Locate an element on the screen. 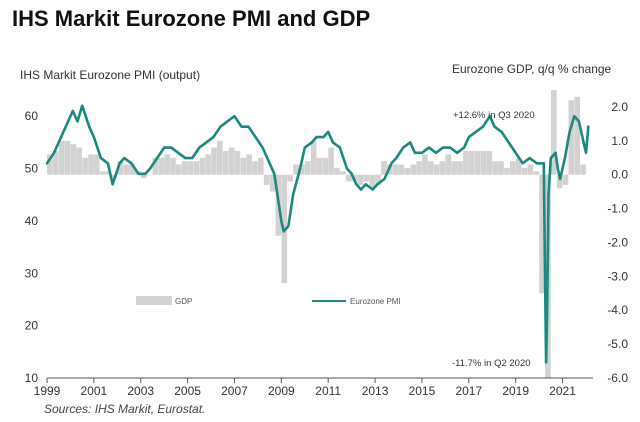 This screenshot has height=422, width=640. x-tick-label: 2003 is located at coordinates (140, 391).